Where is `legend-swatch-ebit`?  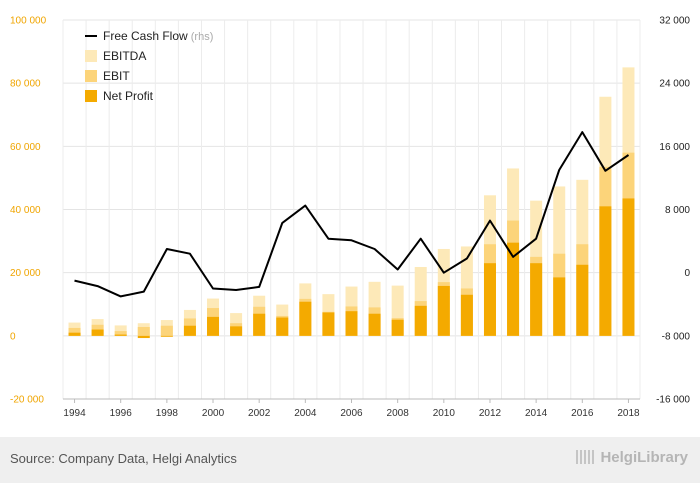
legend-swatch-ebit is located at coordinates (91, 76).